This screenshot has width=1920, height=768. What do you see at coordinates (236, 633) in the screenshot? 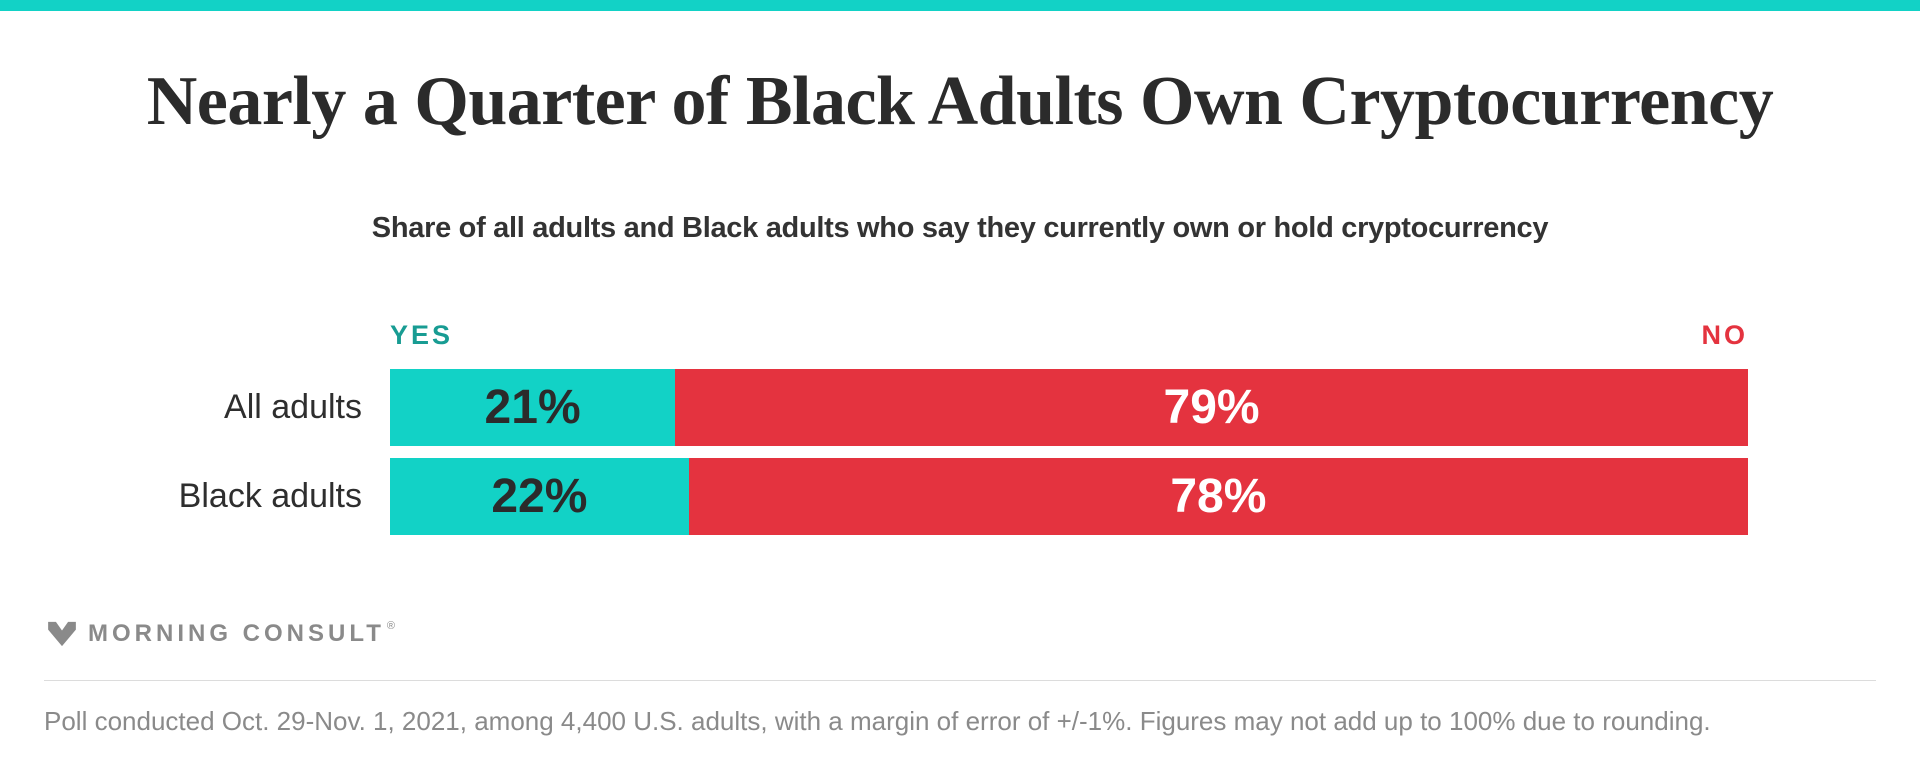
I see `brand-name: MORNING CONSULT` at bounding box center [236, 633].